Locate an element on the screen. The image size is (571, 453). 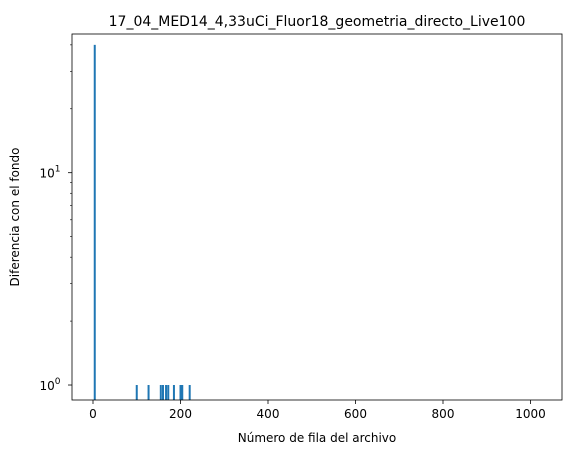
y-axis-label: Diferencia con el fondo is located at coordinates (15, 217).